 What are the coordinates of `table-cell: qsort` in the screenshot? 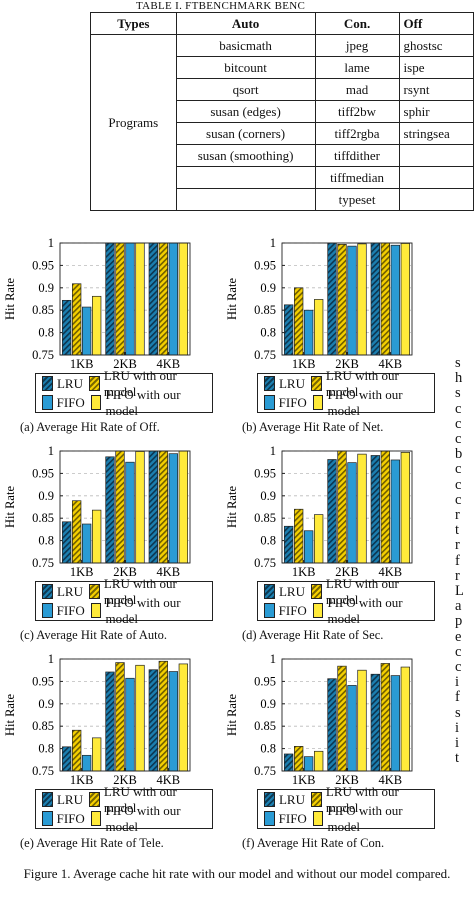 It's located at (245, 89).